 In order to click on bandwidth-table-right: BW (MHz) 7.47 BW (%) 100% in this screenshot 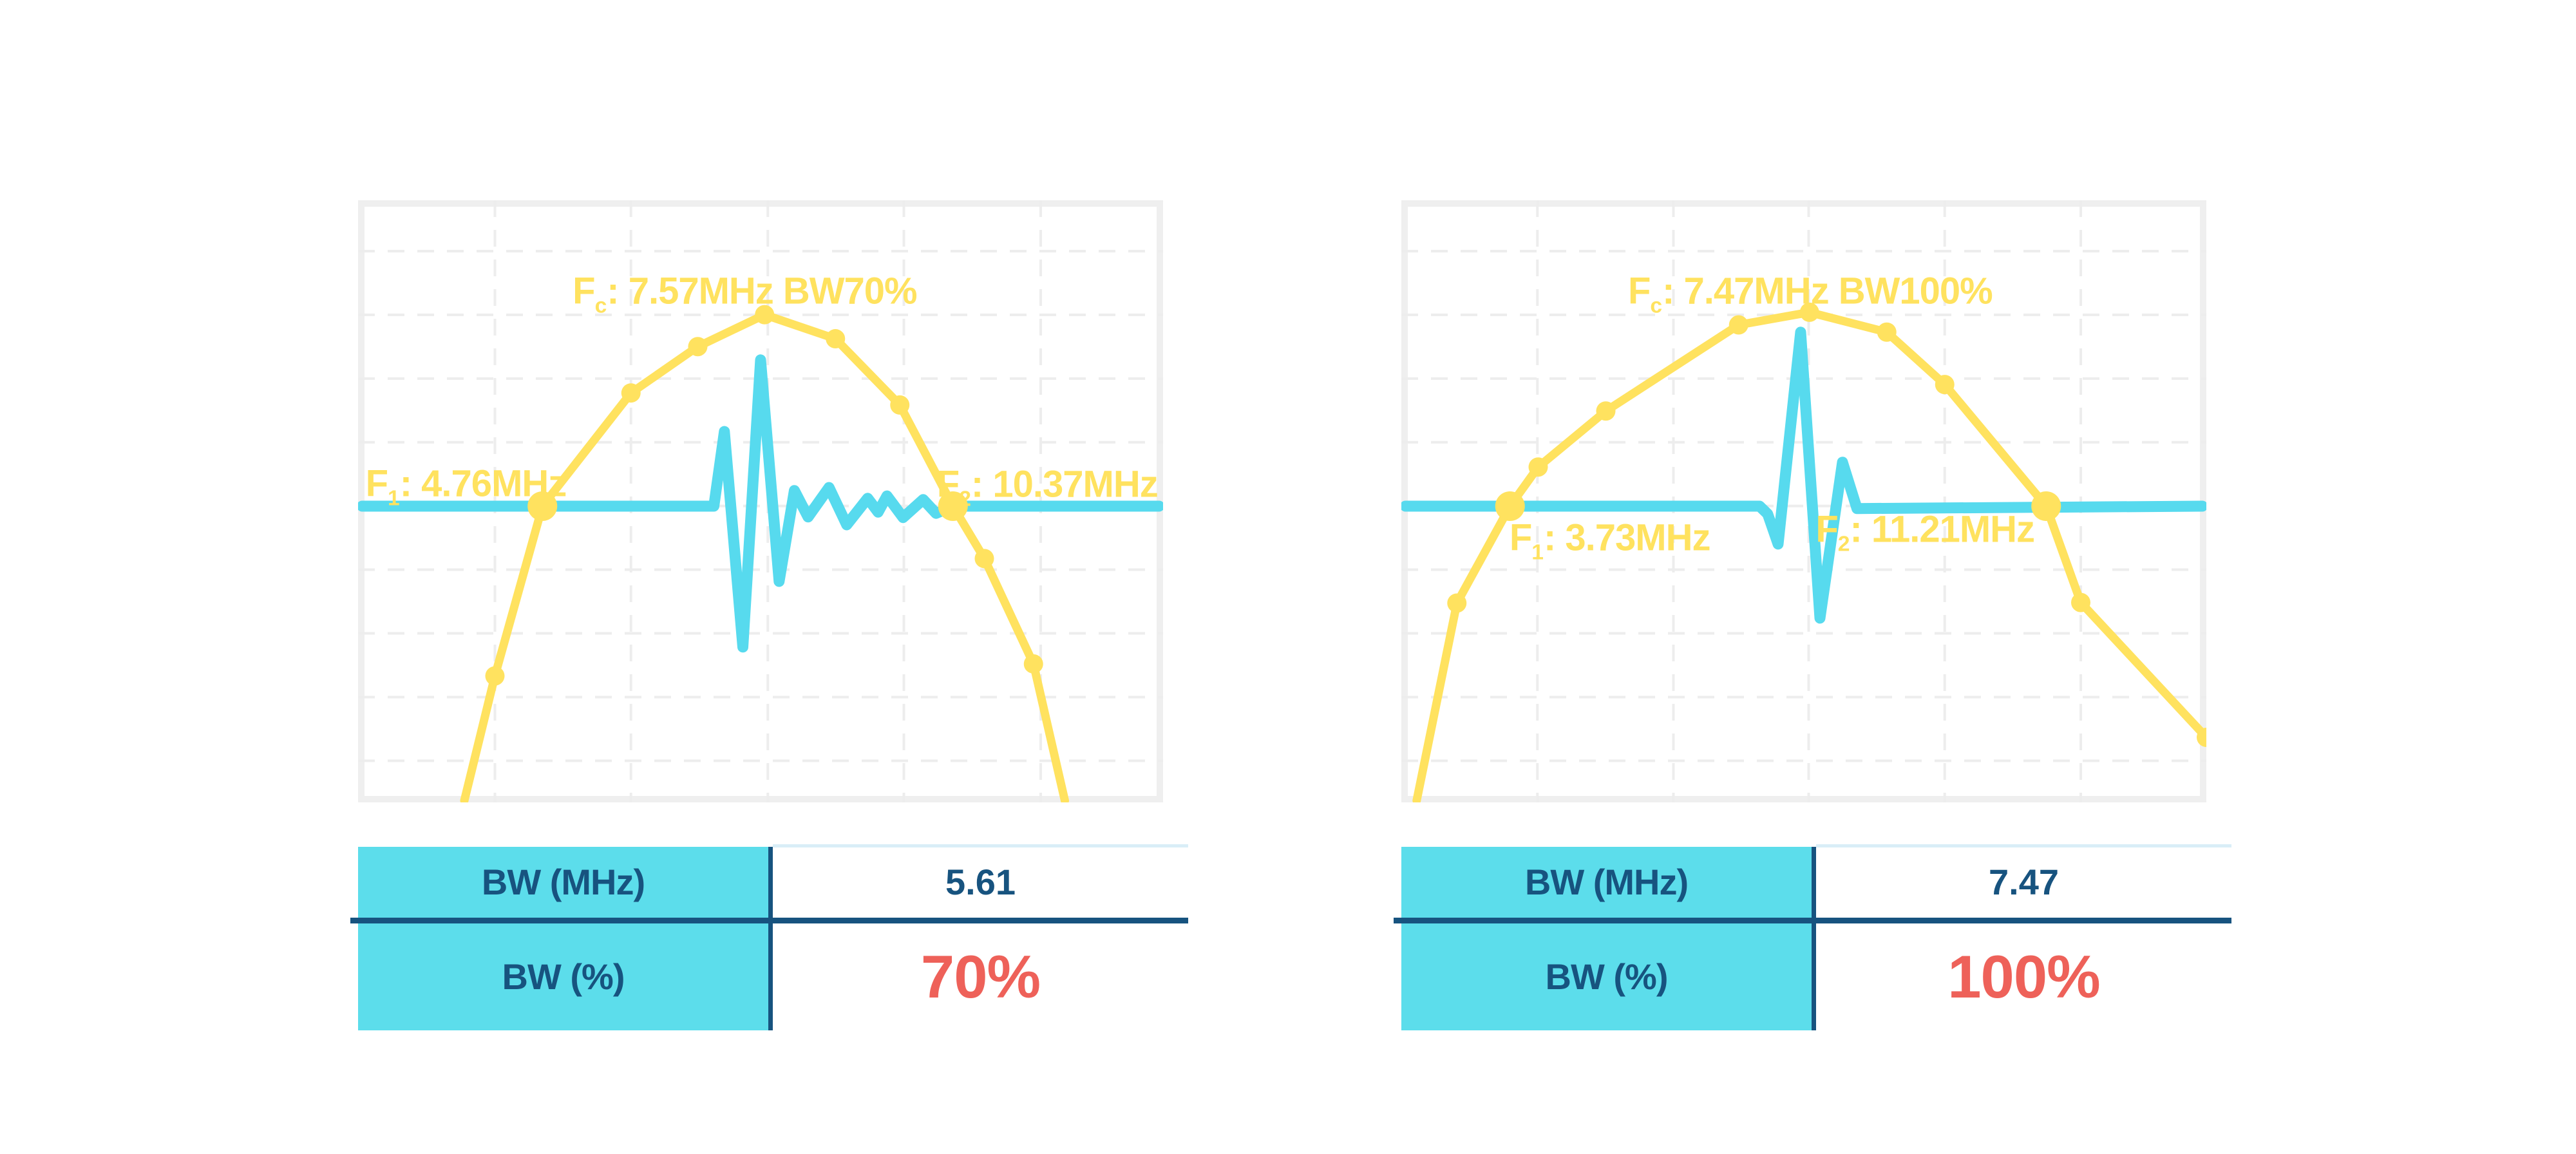, I will do `click(1812, 939)`.